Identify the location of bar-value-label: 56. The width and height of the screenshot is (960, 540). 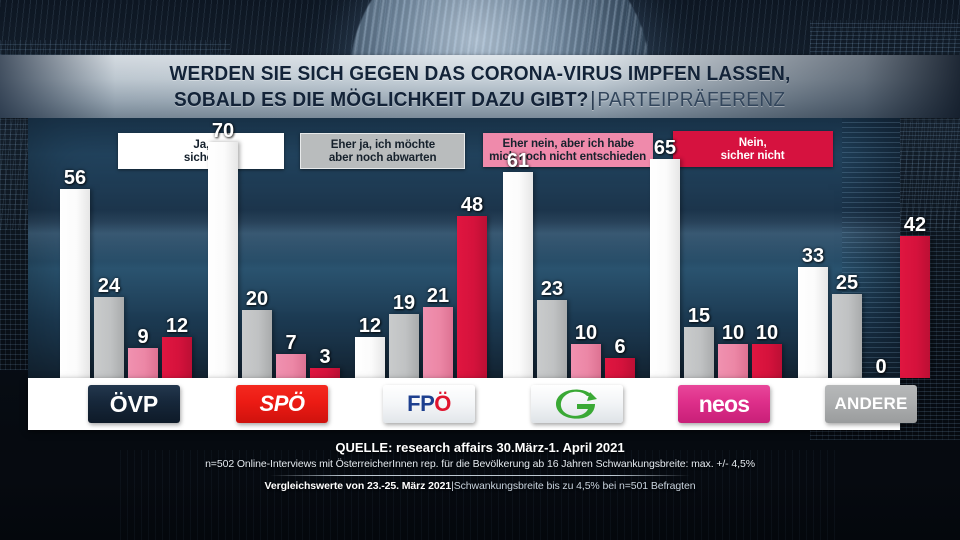
(75, 177).